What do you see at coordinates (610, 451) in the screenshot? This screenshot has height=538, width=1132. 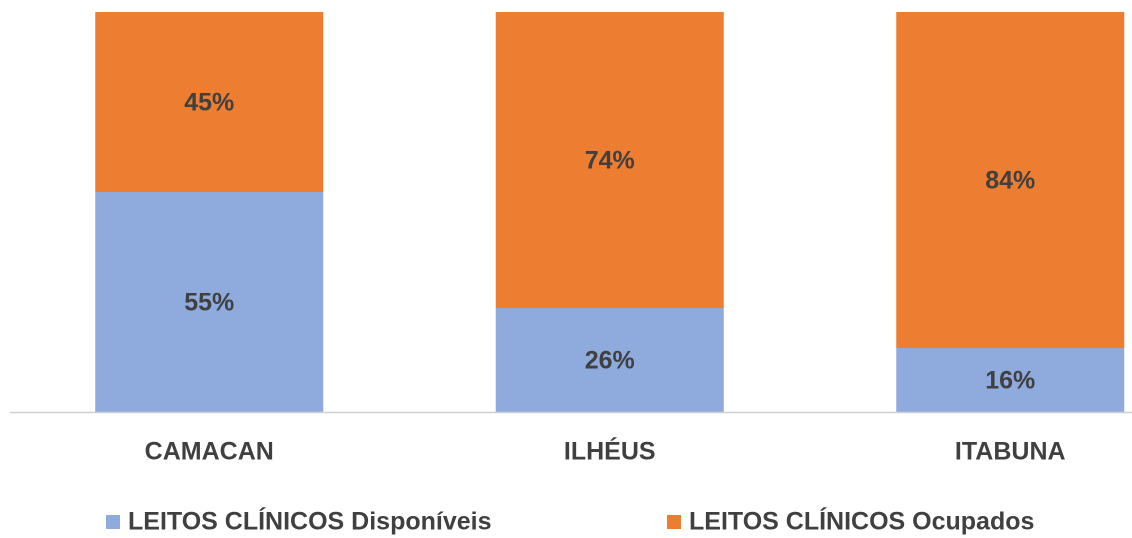 I see `x-tick-label: ILHÉUS` at bounding box center [610, 451].